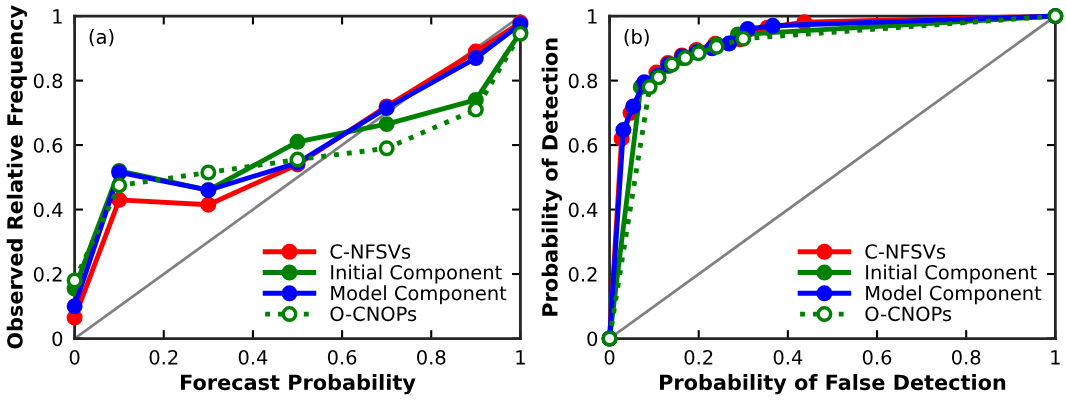  I want to click on x-axis-title: Probability of False Detection, so click(833, 384).